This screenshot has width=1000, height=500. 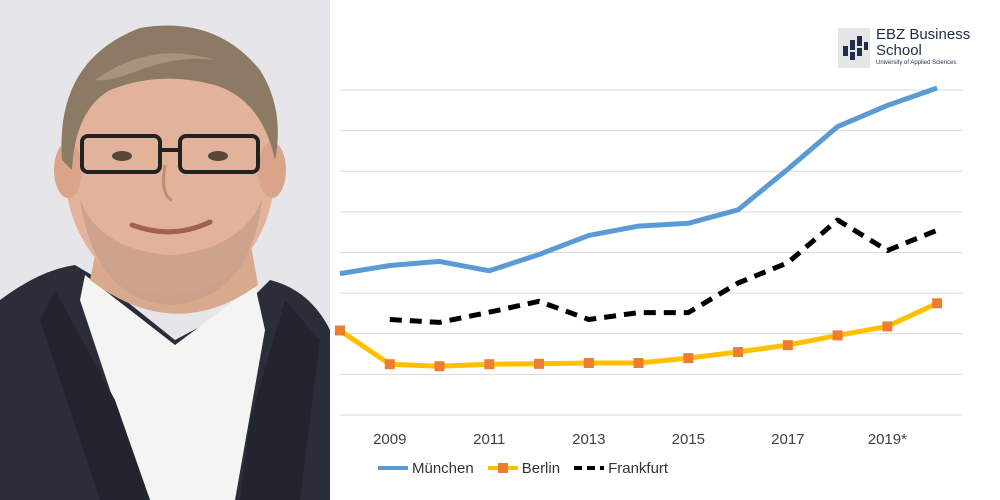 I want to click on x-tick-label: 2009, so click(x=389, y=439).